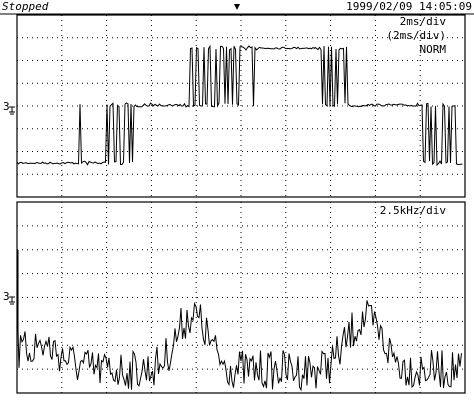 The image size is (474, 405). Describe the element at coordinates (25, 6) in the screenshot. I see `status: Stopped` at that location.